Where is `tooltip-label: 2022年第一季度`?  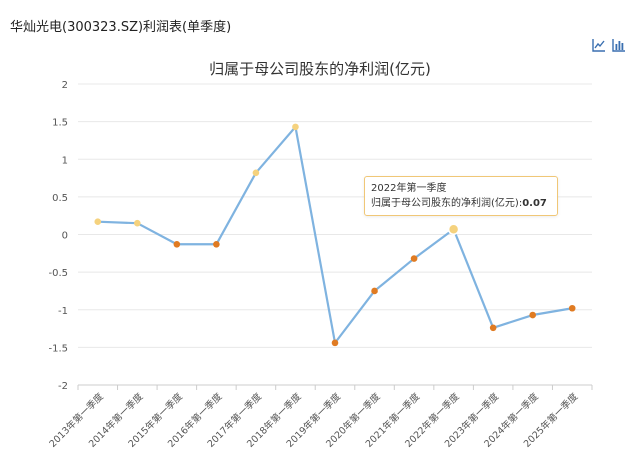 tooltip-label: 2022年第一季度 is located at coordinates (409, 188).